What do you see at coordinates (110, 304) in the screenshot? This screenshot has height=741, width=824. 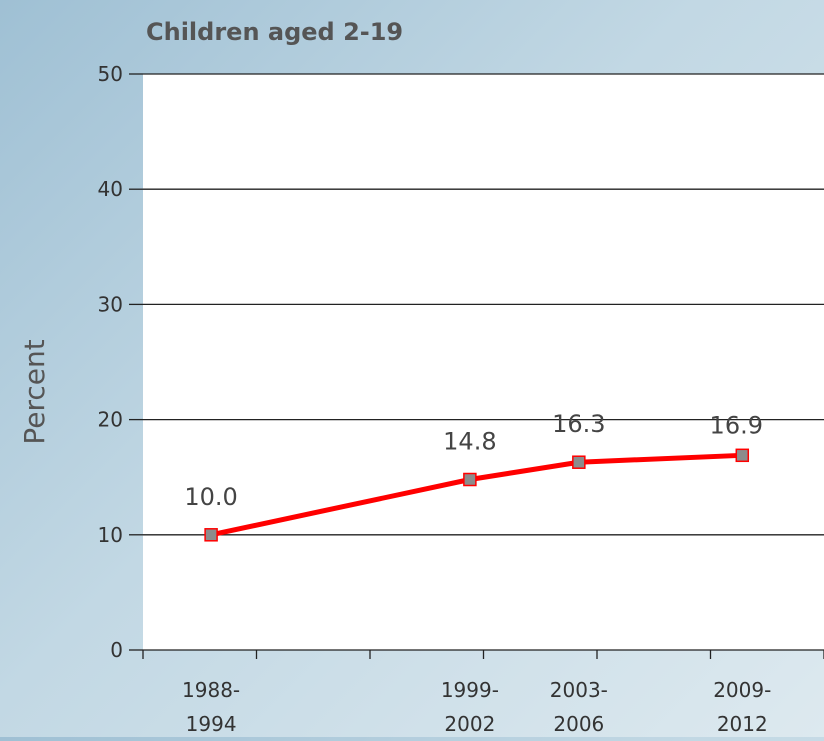 I see `y-tick-label-30: 30` at bounding box center [110, 304].